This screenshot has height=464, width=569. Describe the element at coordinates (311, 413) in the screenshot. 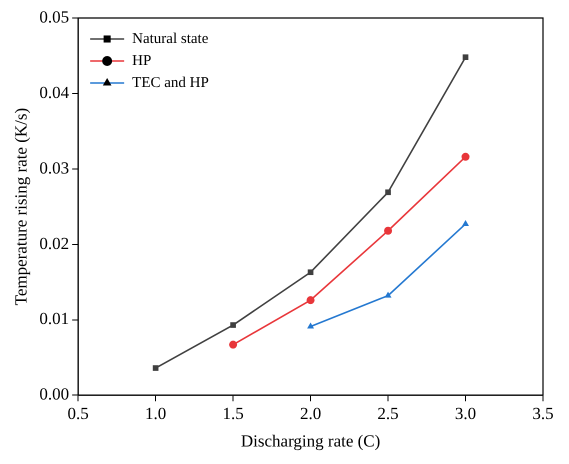

I see `x-tick-label: 2.0` at that location.